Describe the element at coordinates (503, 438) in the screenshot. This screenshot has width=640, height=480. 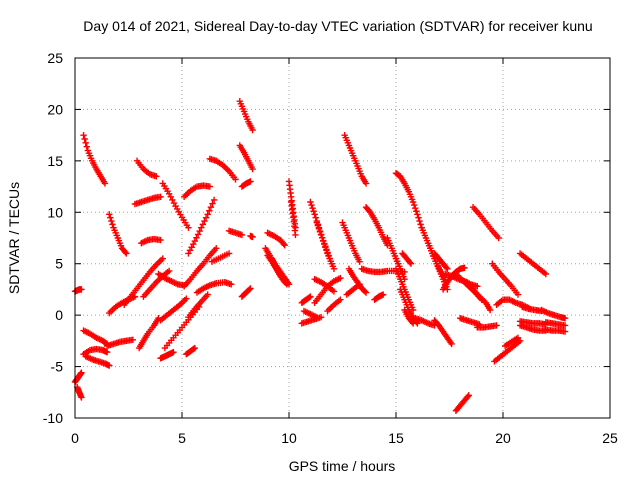
I see `x-tick-label: 20` at that location.